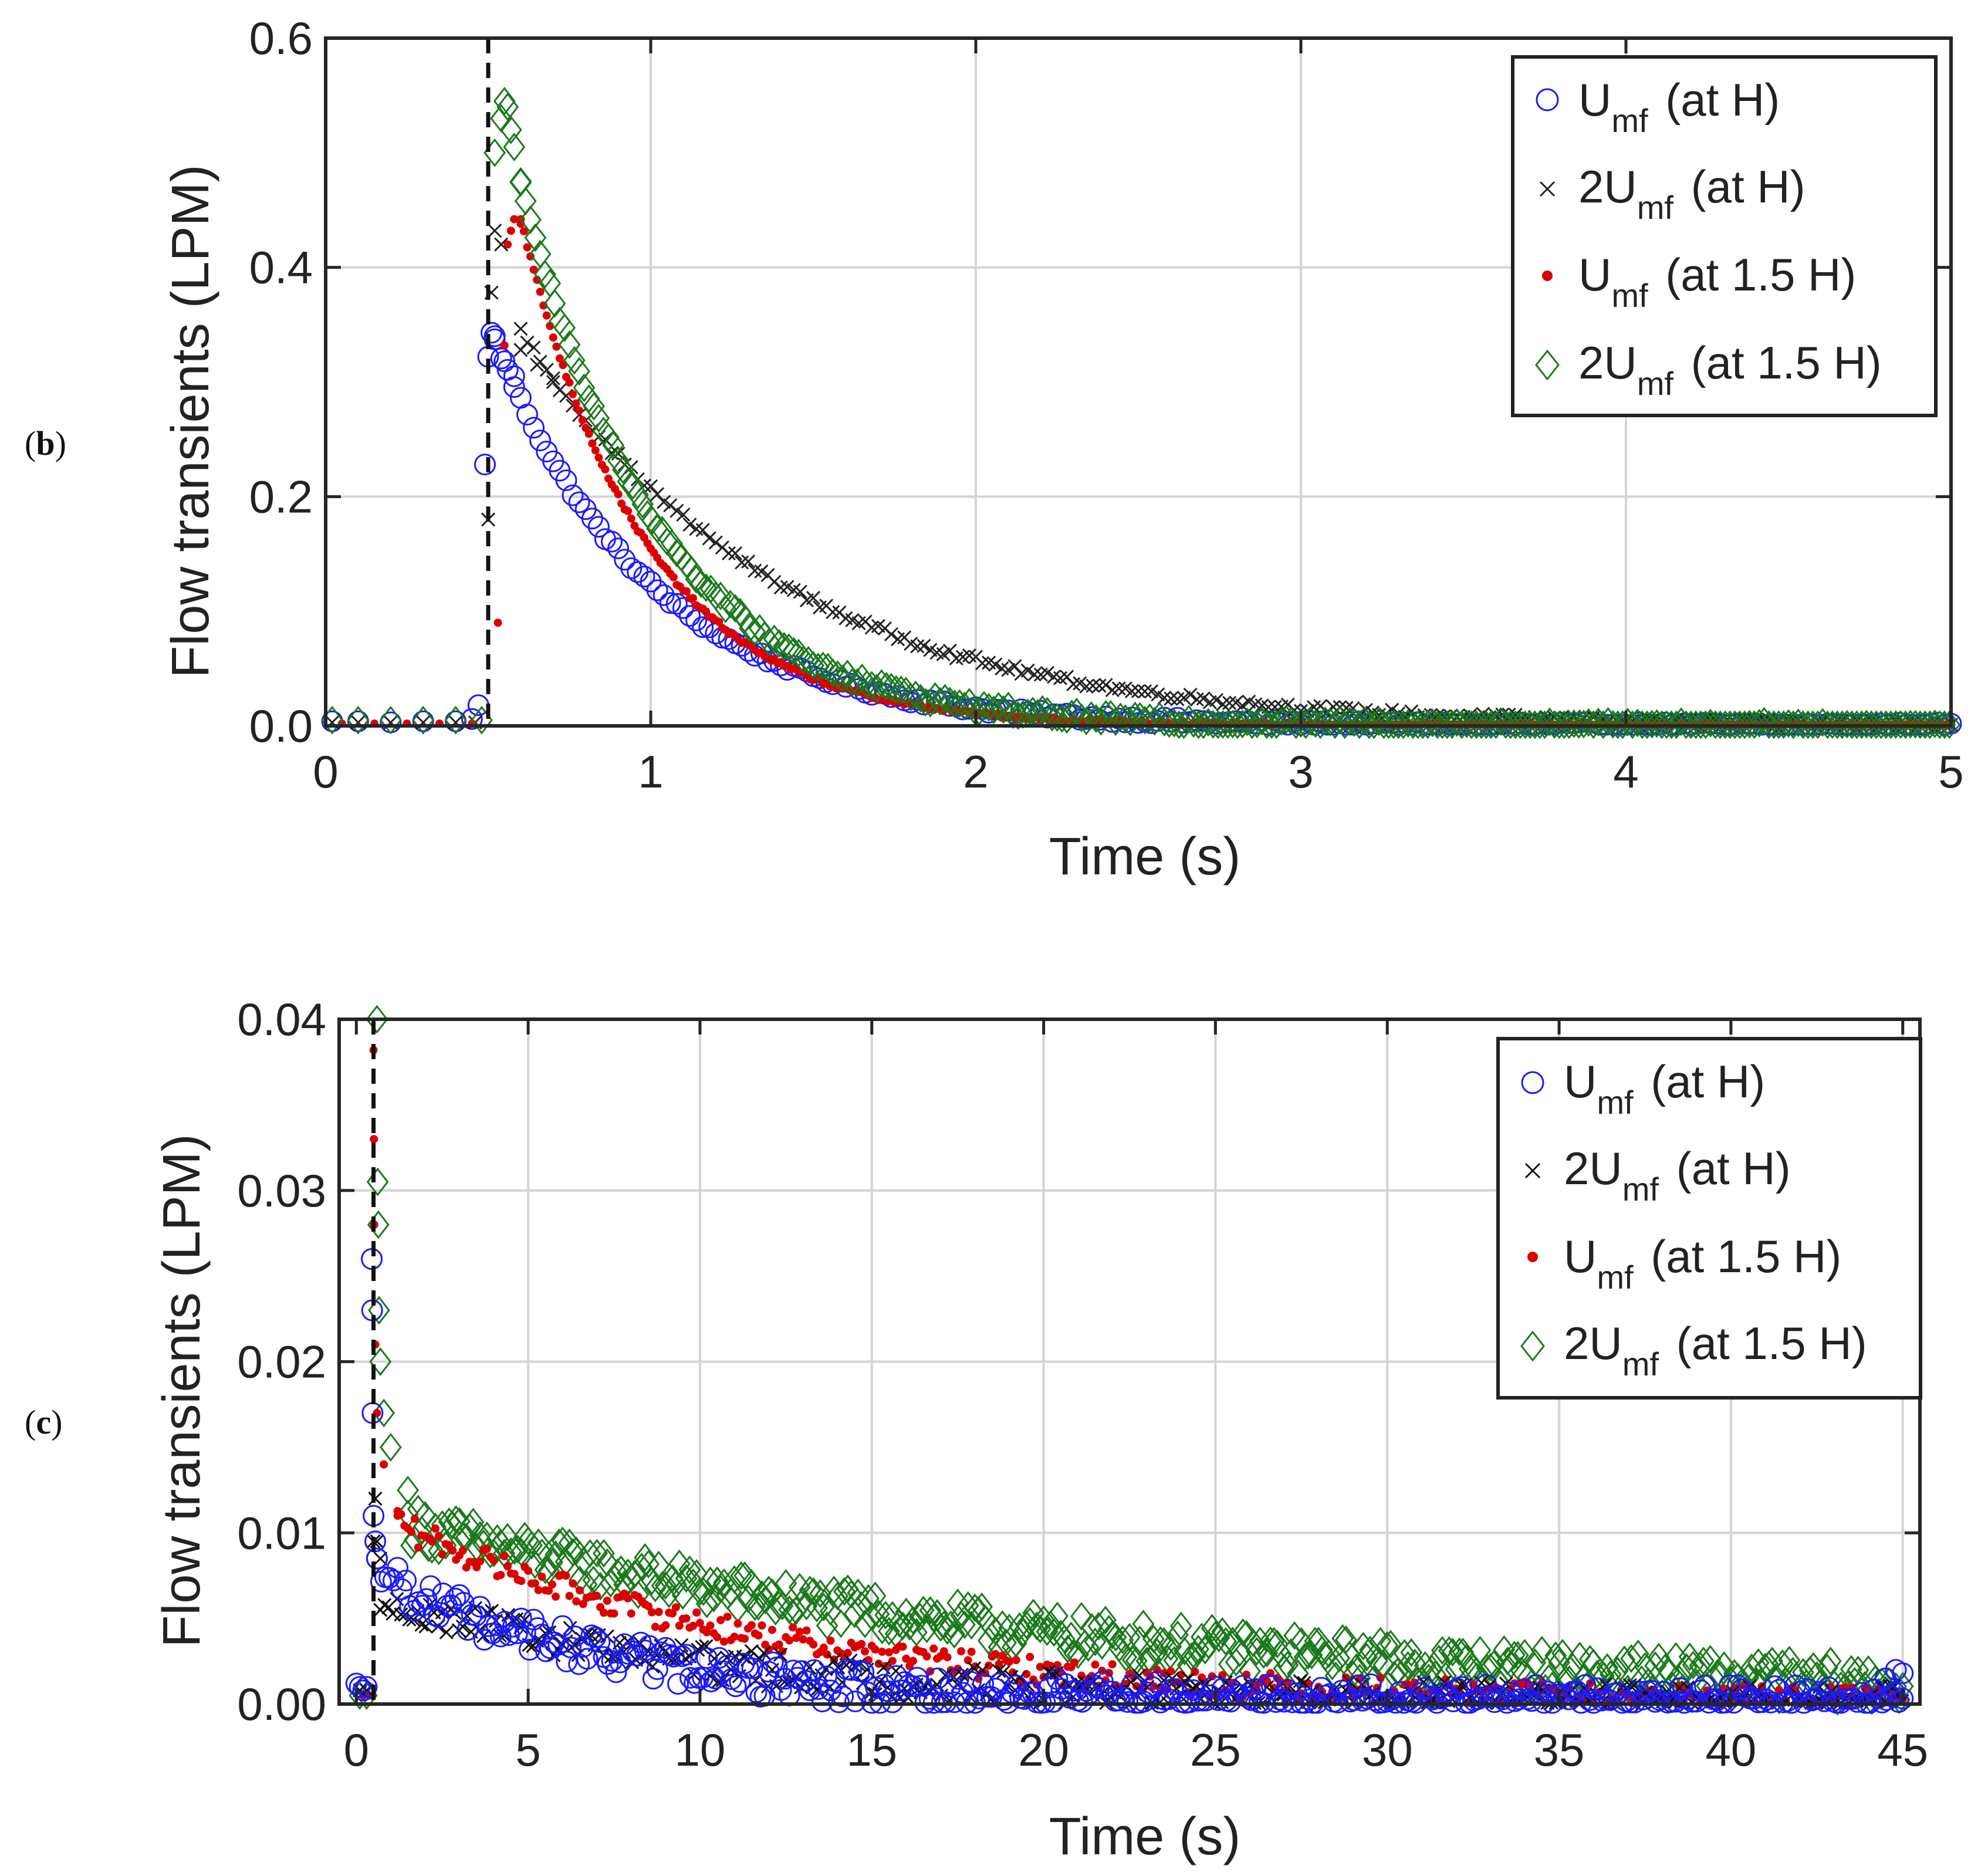 The image size is (1988, 1876). Describe the element at coordinates (281, 496) in the screenshot. I see `chart-b-ytick-label-1: 0.2` at that location.